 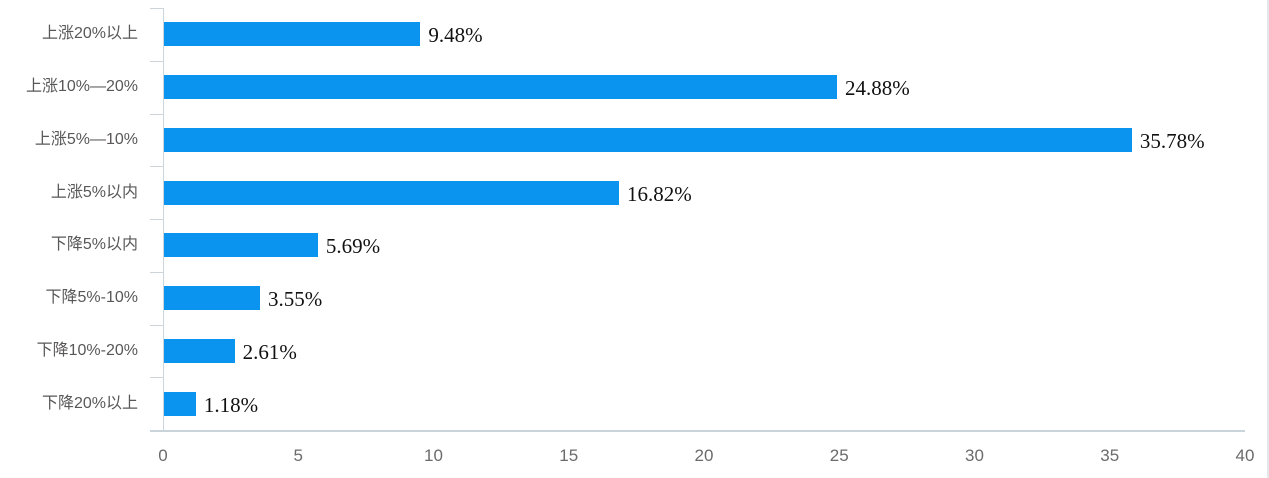 I want to click on category-label: 下降5%以内, so click(x=94, y=245).